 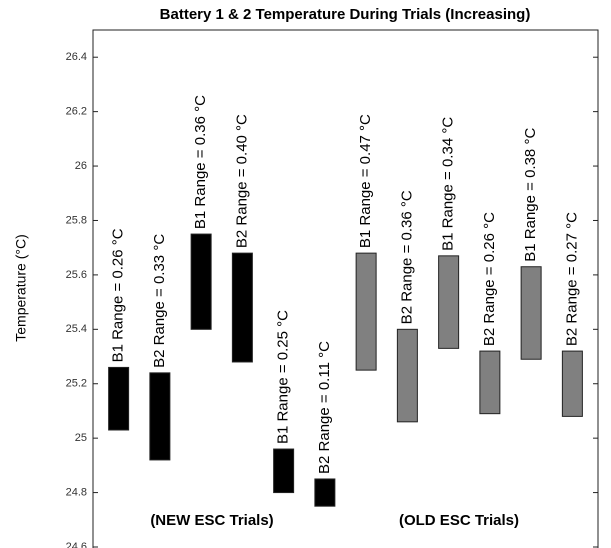 I want to click on bar-label: B2 Range = 0.36 °C, so click(x=406, y=257).